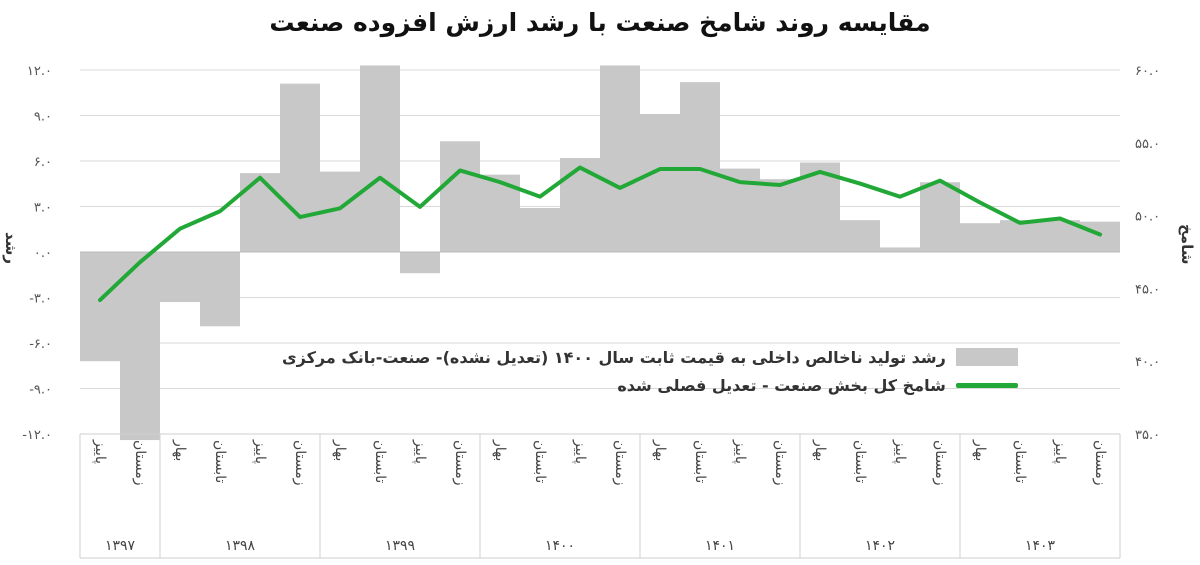 The height and width of the screenshot is (565, 1200). What do you see at coordinates (1147, 362) in the screenshot?
I see `y-right-tick-label: ۴۰.۰` at bounding box center [1147, 362].